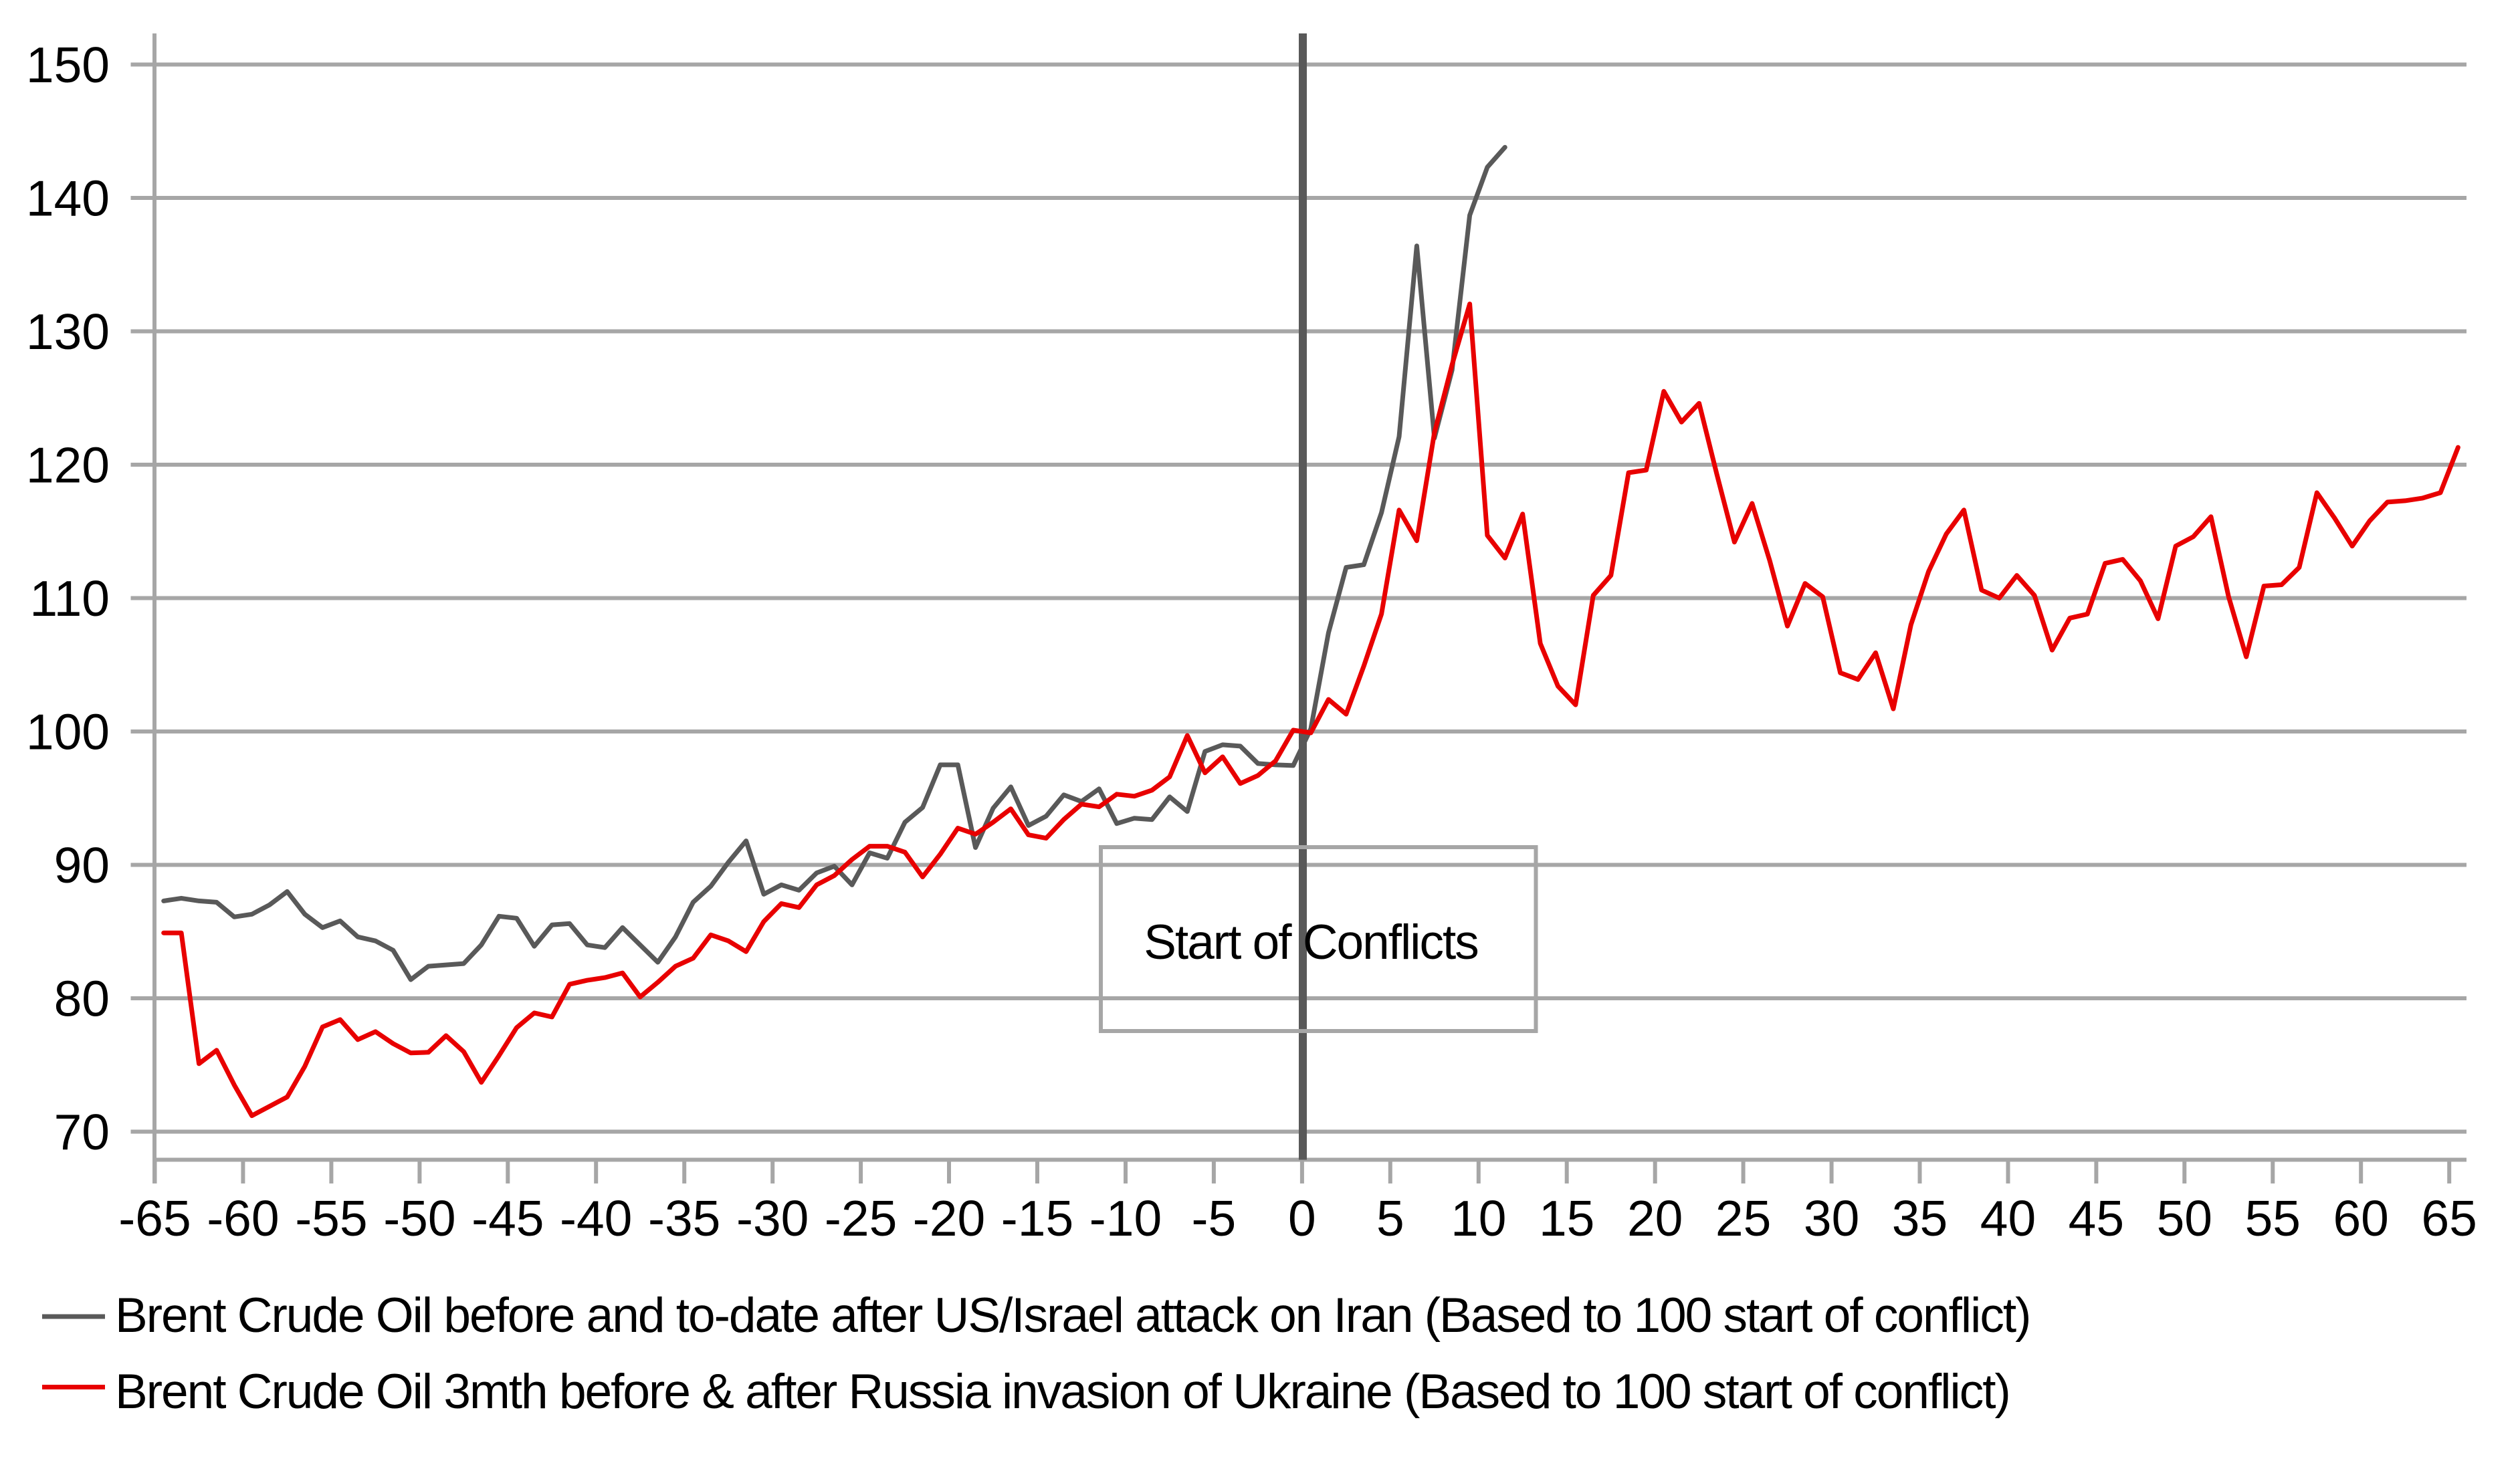 The width and height of the screenshot is (2520, 1471). I want to click on svg-text: 80, so click(82, 999).